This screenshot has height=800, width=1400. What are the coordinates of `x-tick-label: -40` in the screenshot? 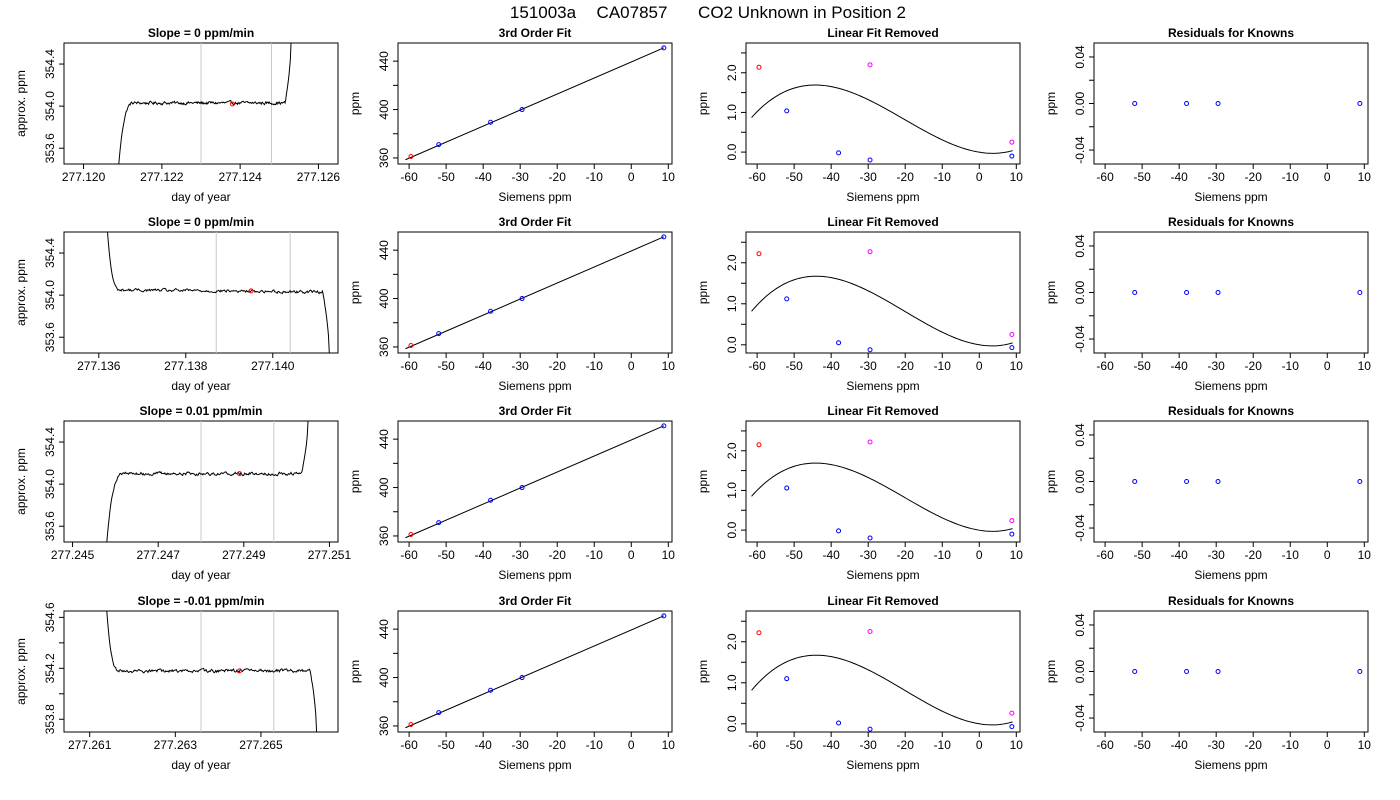 It's located at (483, 745).